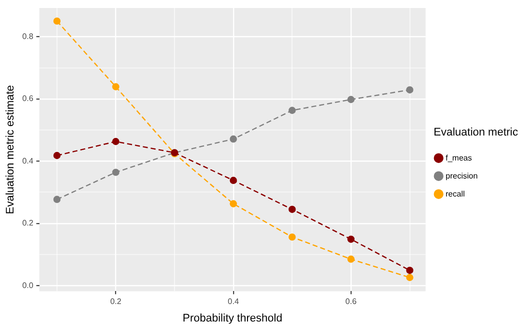 The width and height of the screenshot is (532, 329). I want to click on x-tick-label: 0.2, so click(116, 301).